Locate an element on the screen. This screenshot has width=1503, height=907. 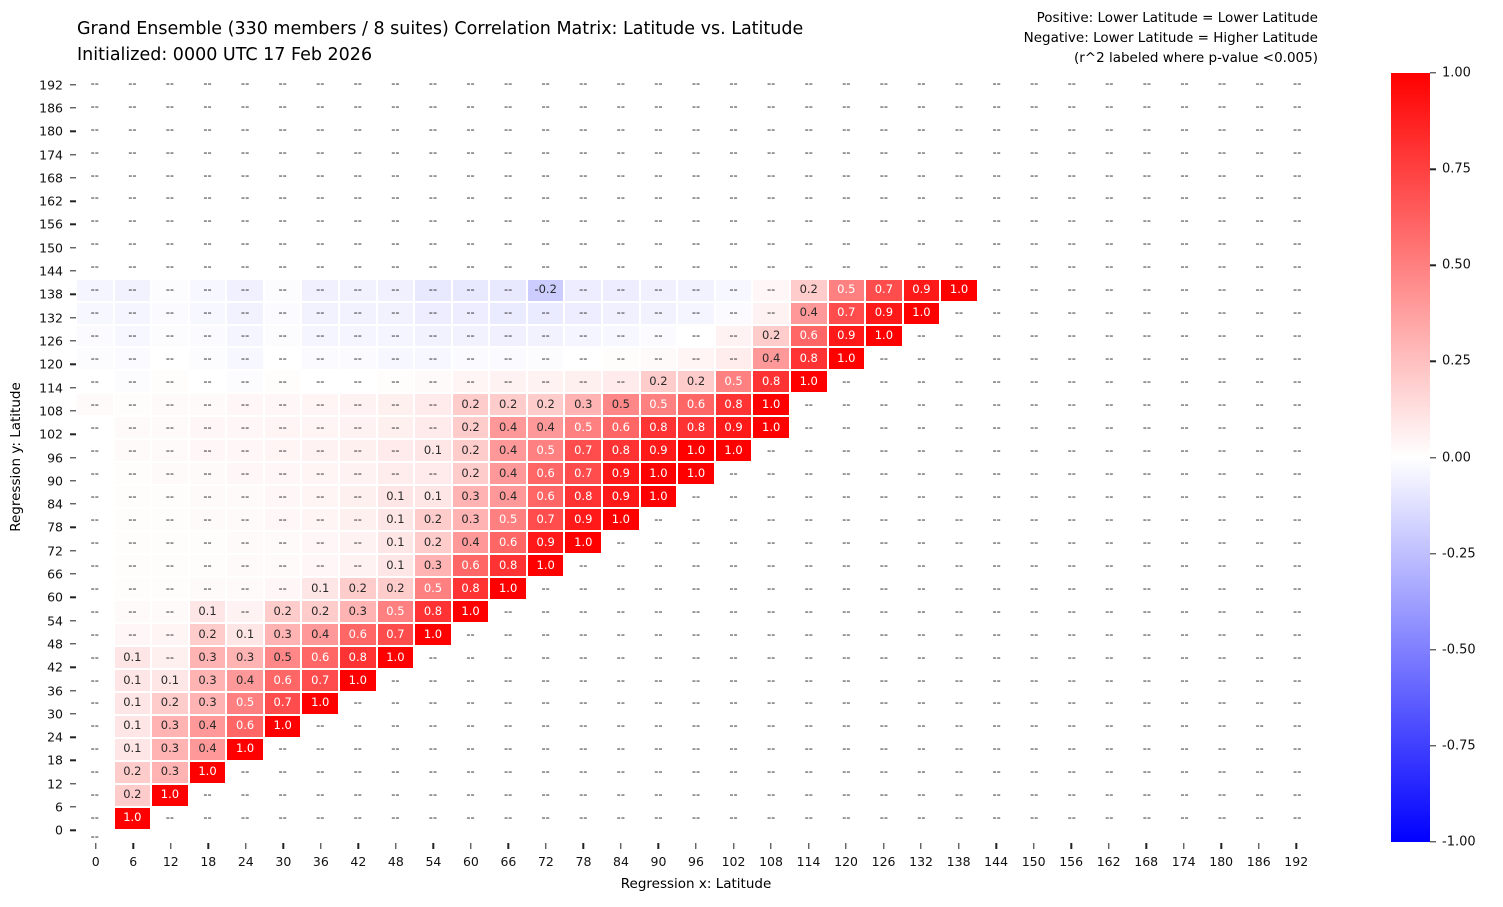
y-tick-label: 168 is located at coordinates (51, 178).